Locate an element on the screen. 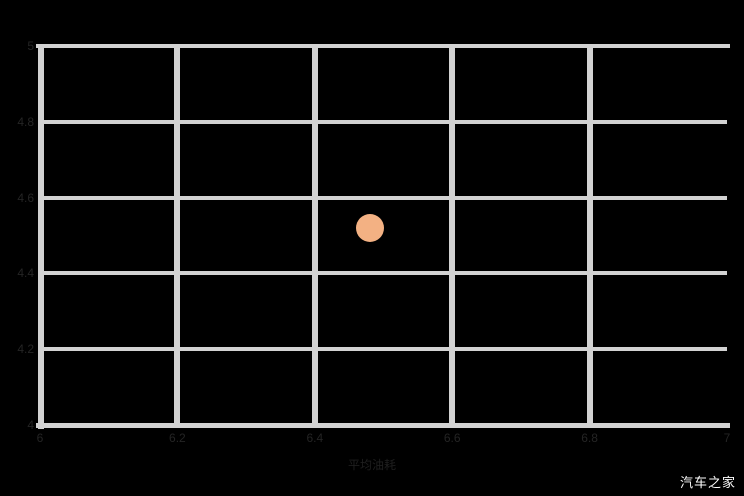 The height and width of the screenshot is (496, 744). y-axis-line is located at coordinates (41, 236).